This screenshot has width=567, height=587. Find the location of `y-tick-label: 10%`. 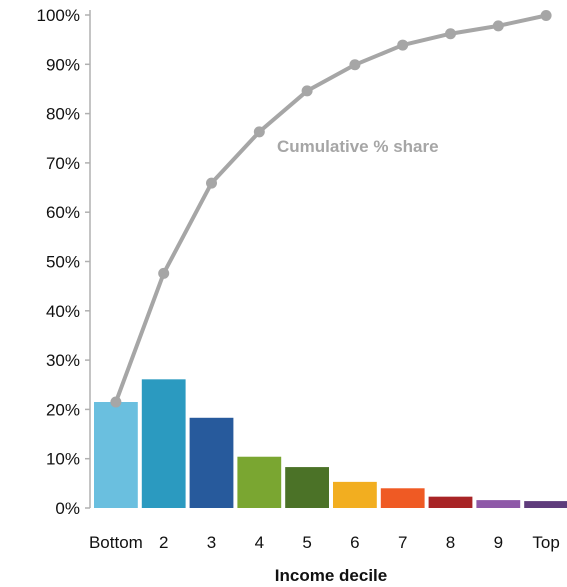

y-tick-label: 10% is located at coordinates (63, 459).